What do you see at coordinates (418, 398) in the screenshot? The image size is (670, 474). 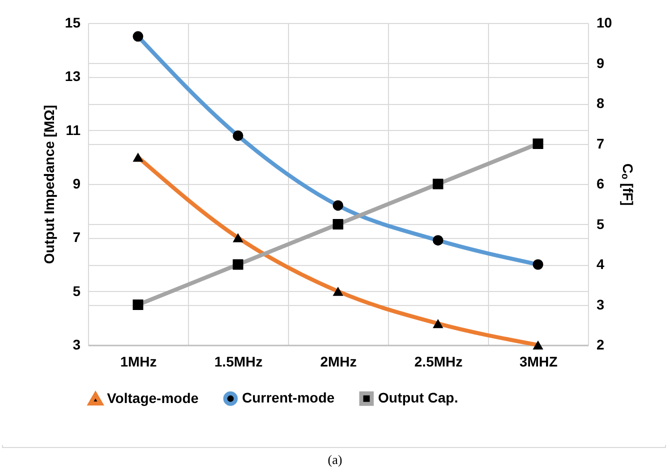 I see `legend-label: Output Cap.` at bounding box center [418, 398].